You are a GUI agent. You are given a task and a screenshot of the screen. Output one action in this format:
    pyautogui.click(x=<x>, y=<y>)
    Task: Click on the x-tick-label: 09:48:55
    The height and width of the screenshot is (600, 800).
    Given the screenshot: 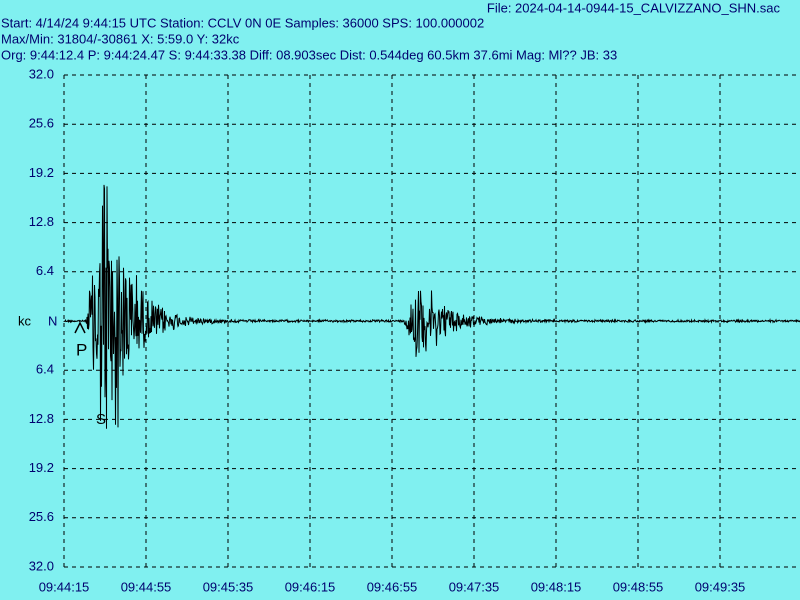 What is the action you would take?
    pyautogui.click(x=638, y=586)
    